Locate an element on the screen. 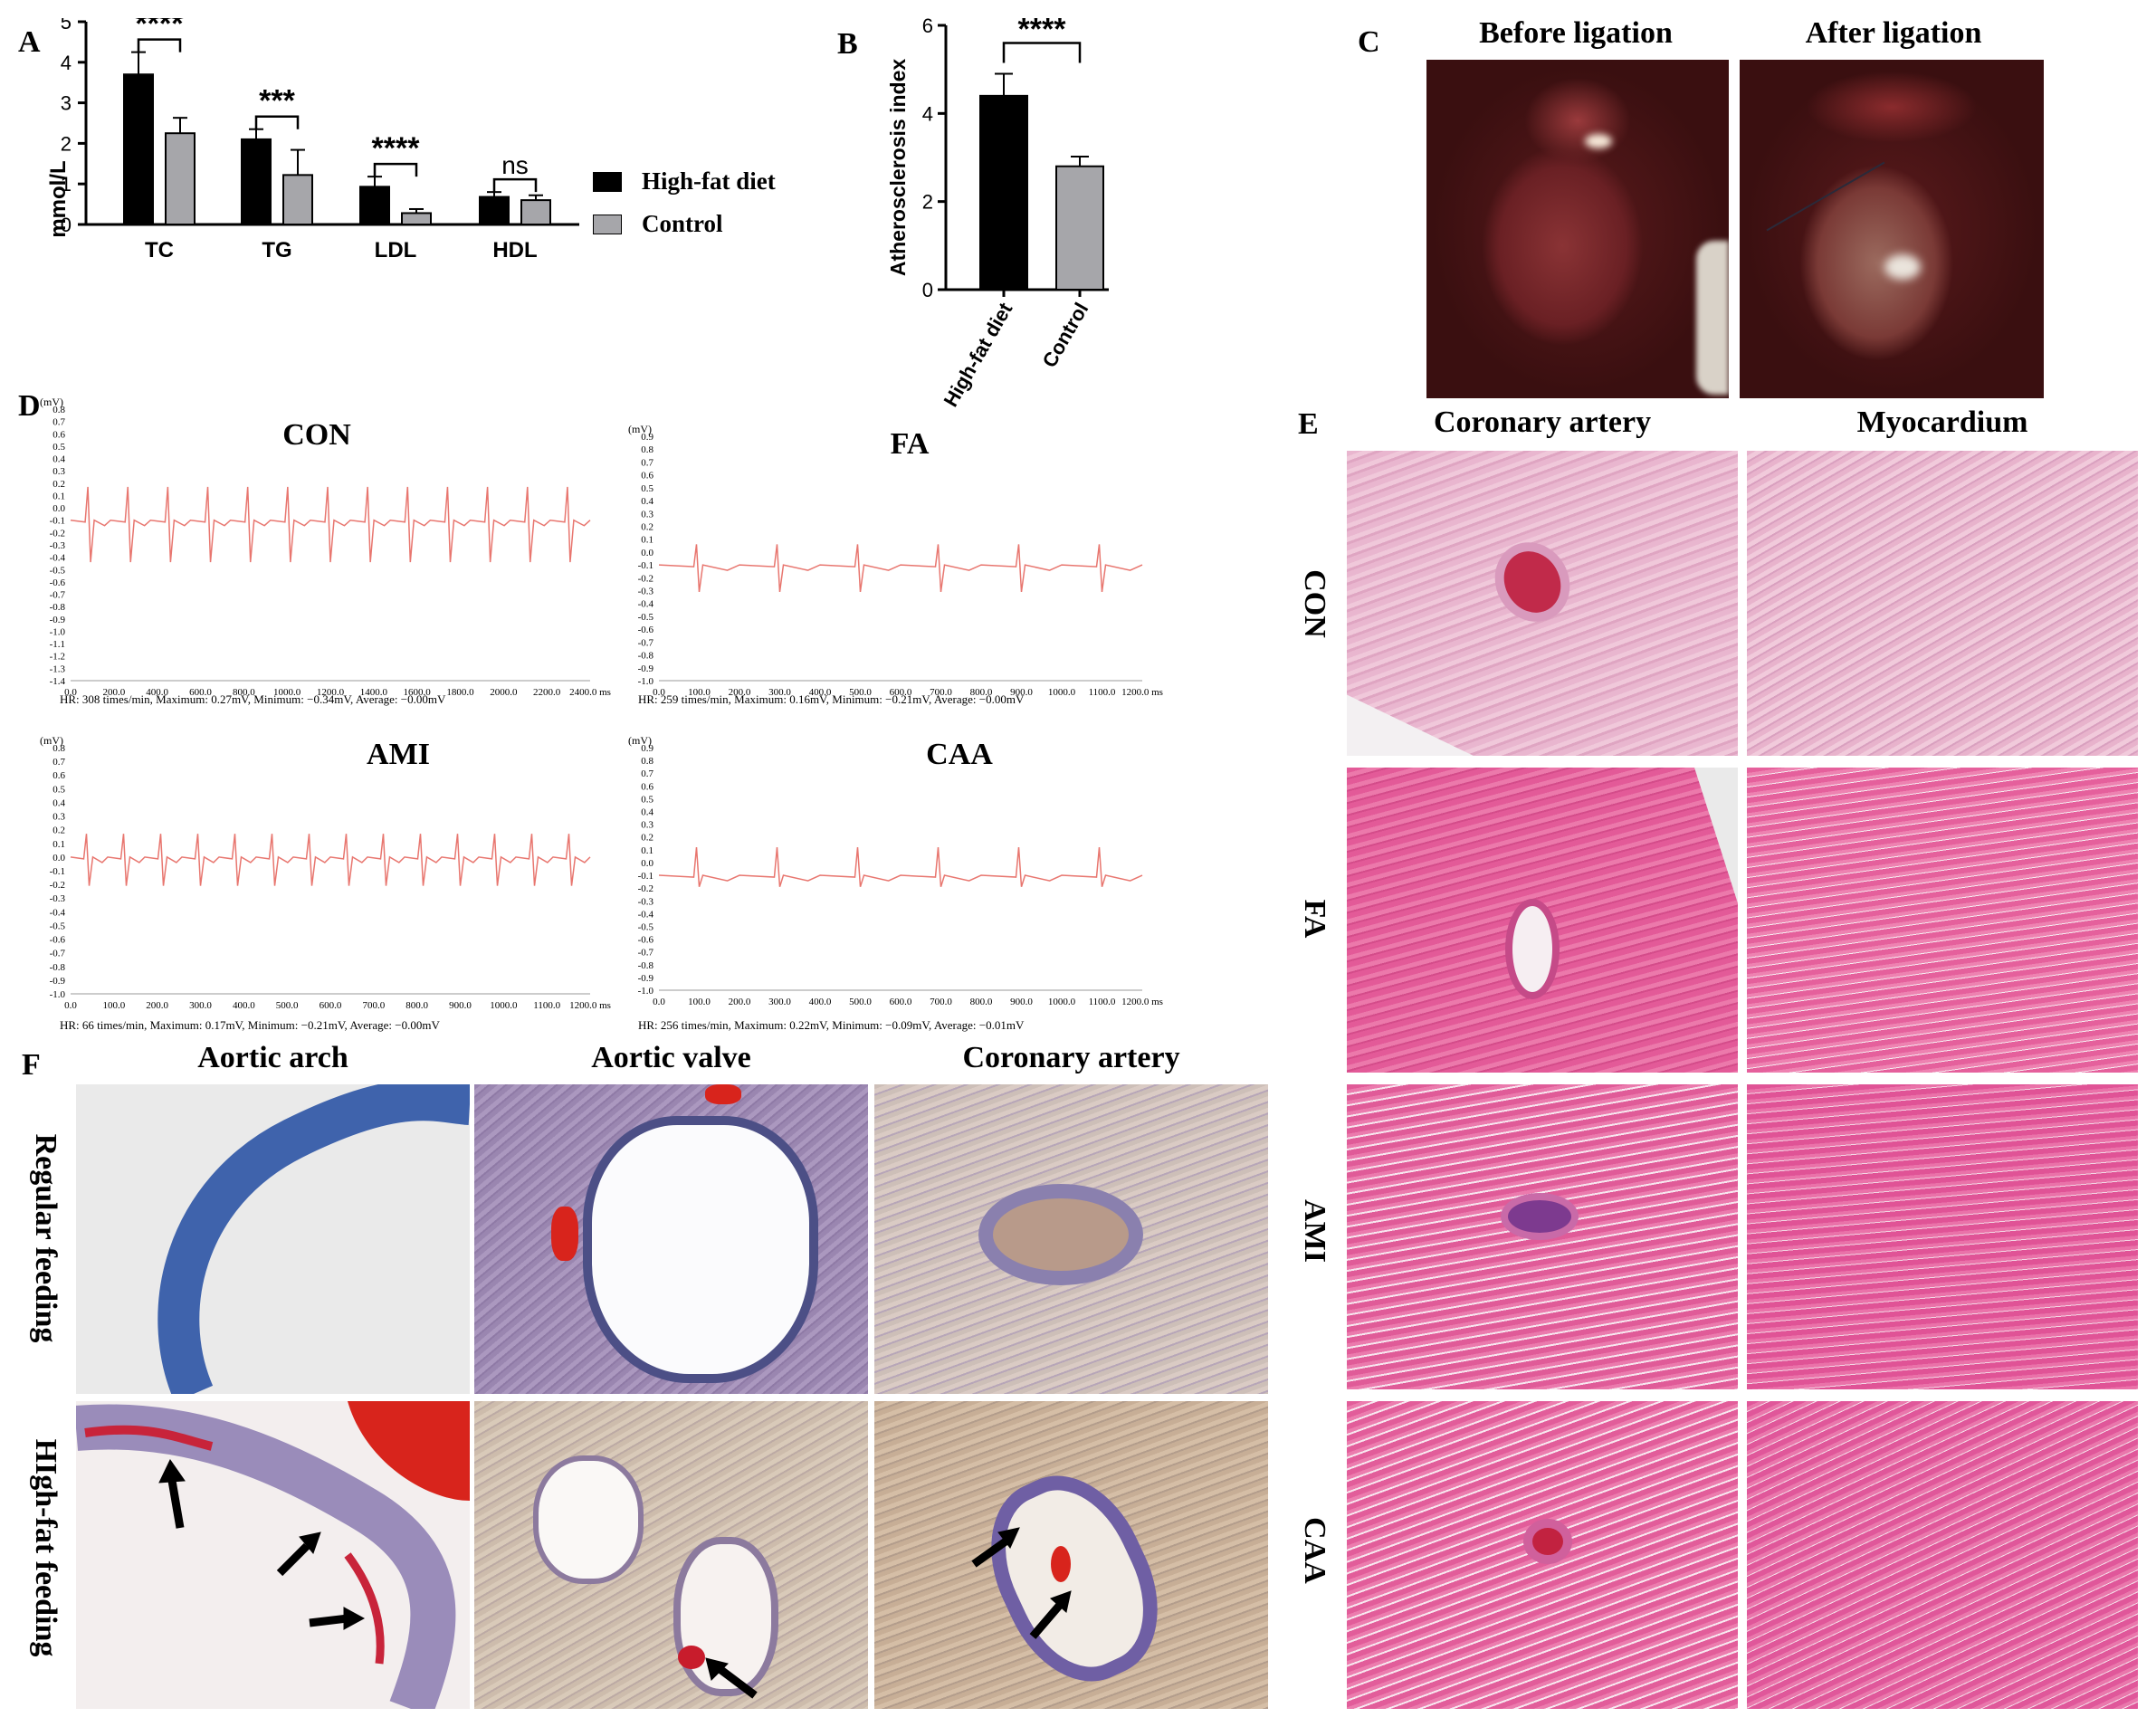  panel-e-col-coronary: Coronary artery is located at coordinates (1542, 423).